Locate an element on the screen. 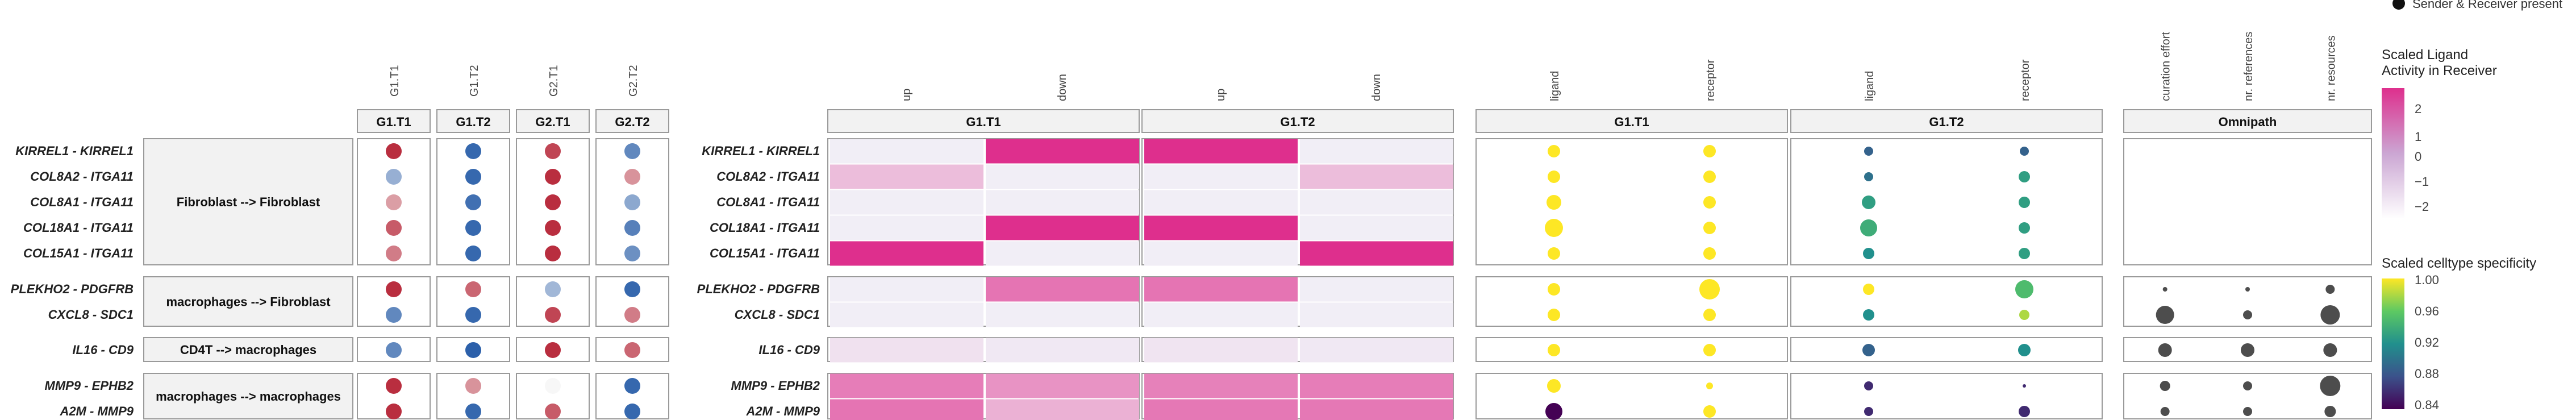 Image resolution: width=2576 pixels, height=420 pixels. column-top-label: G2.T2 is located at coordinates (633, 81).